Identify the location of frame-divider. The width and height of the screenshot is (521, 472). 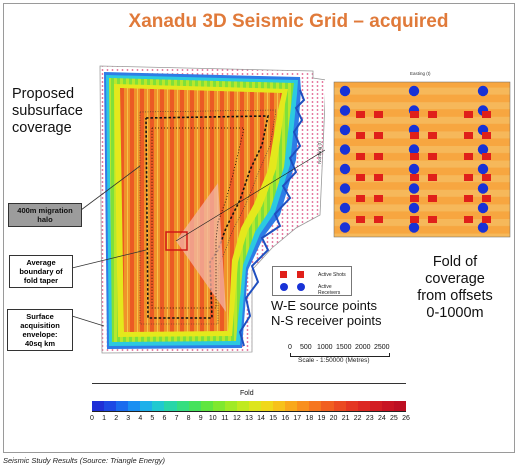
(249, 383).